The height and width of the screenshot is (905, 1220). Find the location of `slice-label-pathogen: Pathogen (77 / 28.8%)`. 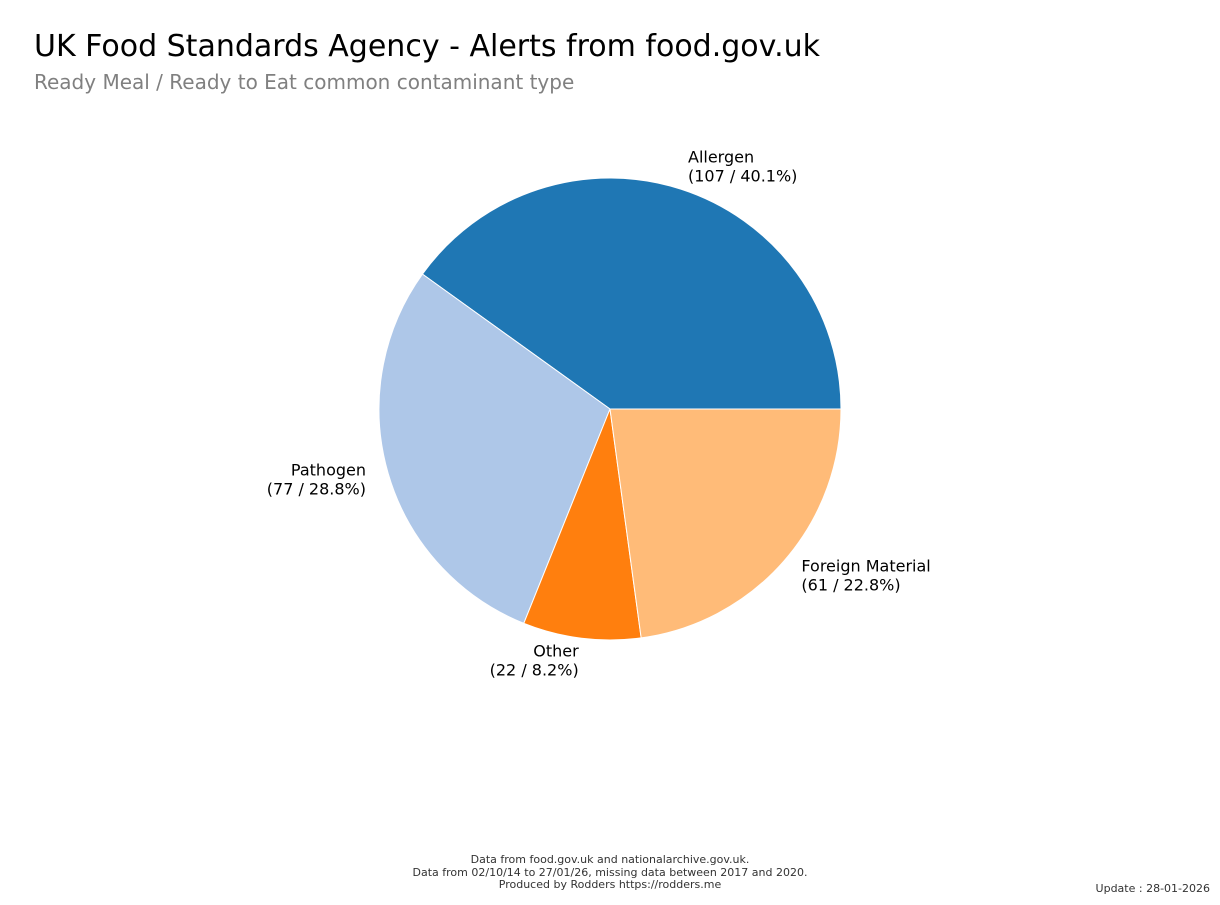

slice-label-pathogen: Pathogen (77 / 28.8%) is located at coordinates (316, 479).